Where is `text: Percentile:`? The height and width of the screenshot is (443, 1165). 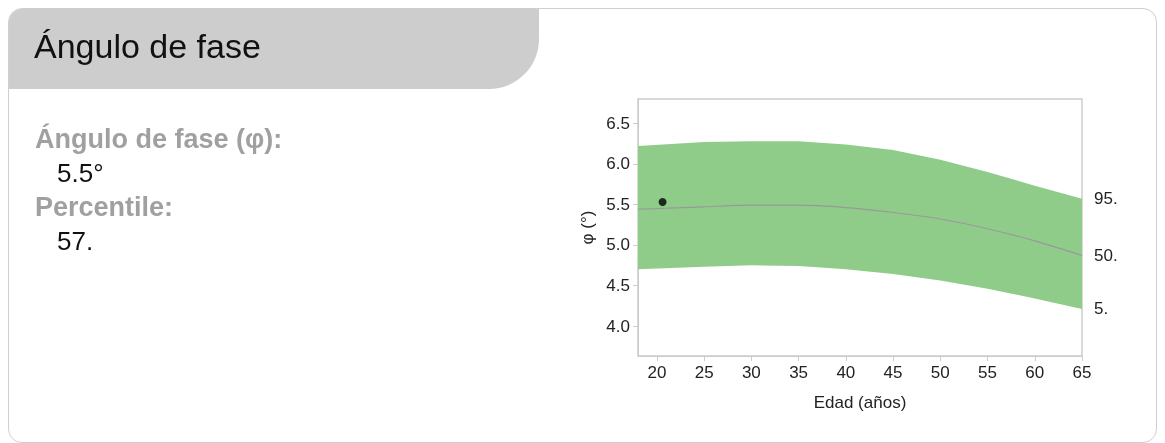 text: Percentile: is located at coordinates (105, 207).